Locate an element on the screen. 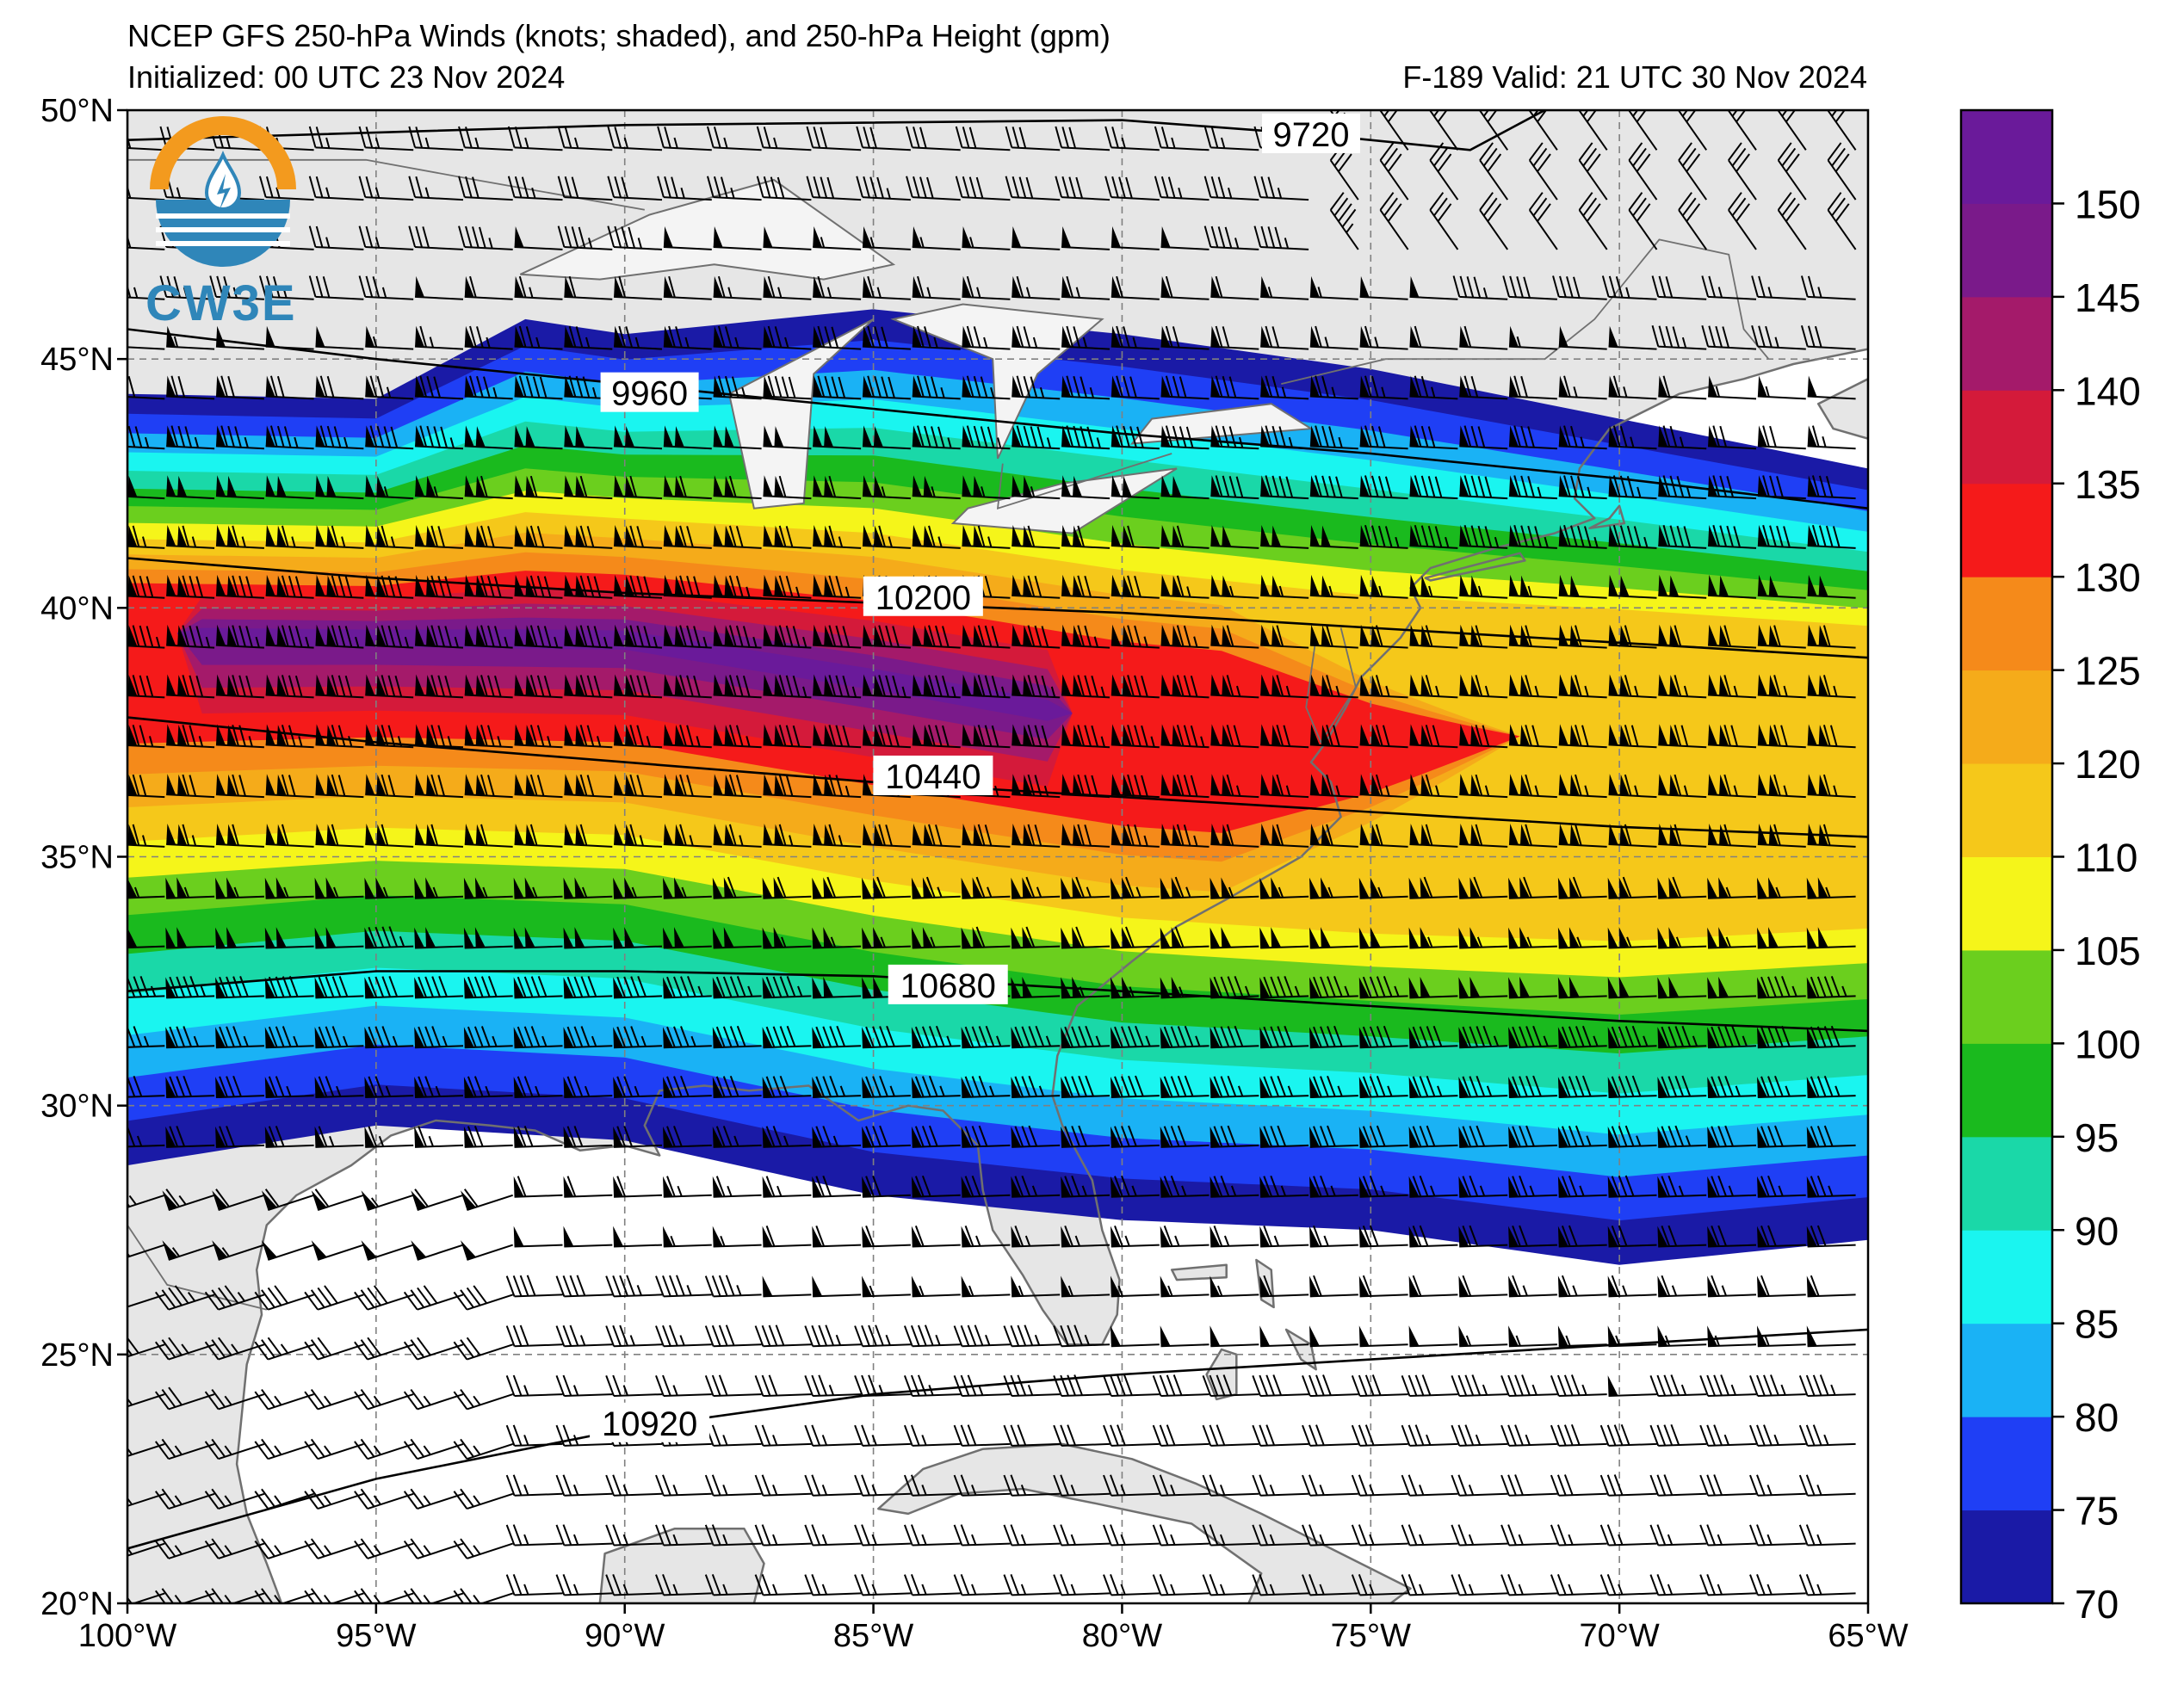 The image size is (2184, 1698). contour-label-10920: 10920 is located at coordinates (650, 1424).